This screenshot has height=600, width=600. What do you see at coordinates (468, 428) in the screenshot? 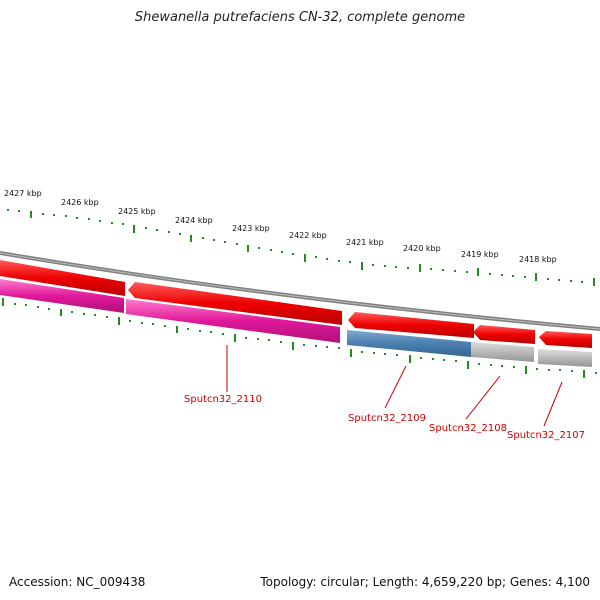
I see `gene-label-sputcn32-2108: Sputcn32_2108` at bounding box center [468, 428].